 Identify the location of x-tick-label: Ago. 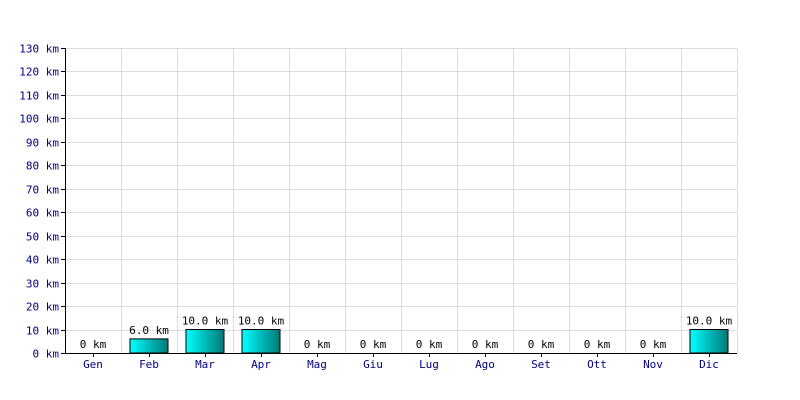
(485, 364).